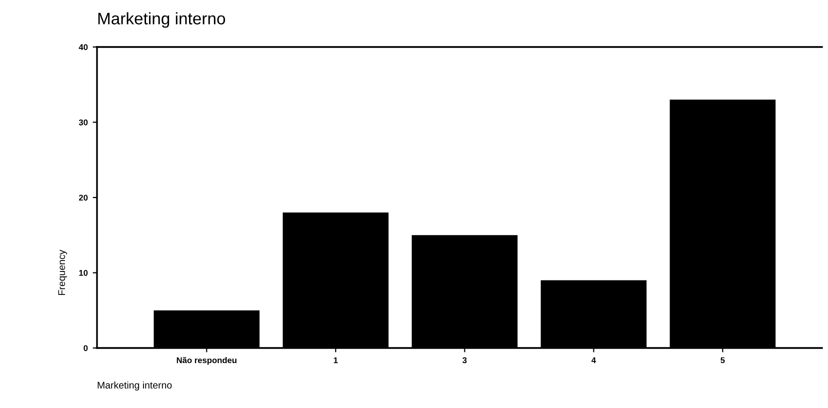 The image size is (828, 408). What do you see at coordinates (206, 361) in the screenshot?
I see `x-tick-label: Não respondeu` at bounding box center [206, 361].